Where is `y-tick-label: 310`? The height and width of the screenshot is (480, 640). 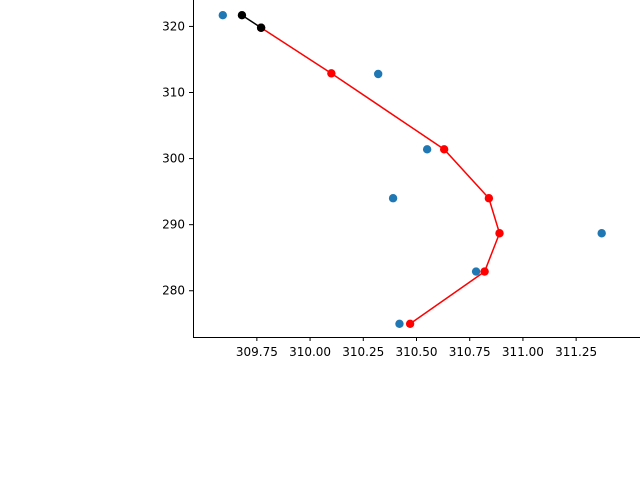
y-tick-label: 310 is located at coordinates (173, 93).